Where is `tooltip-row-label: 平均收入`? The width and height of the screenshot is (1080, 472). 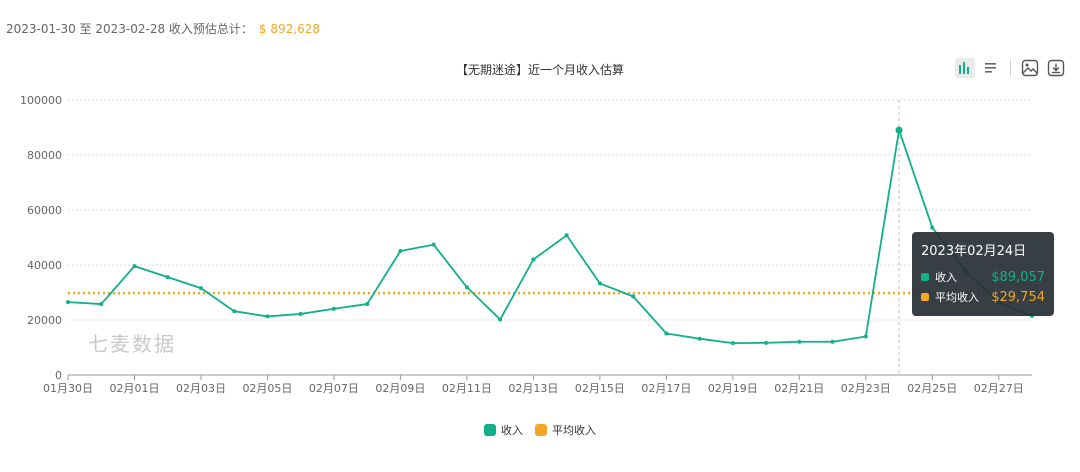 tooltip-row-label: 平均收入 is located at coordinates (957, 297).